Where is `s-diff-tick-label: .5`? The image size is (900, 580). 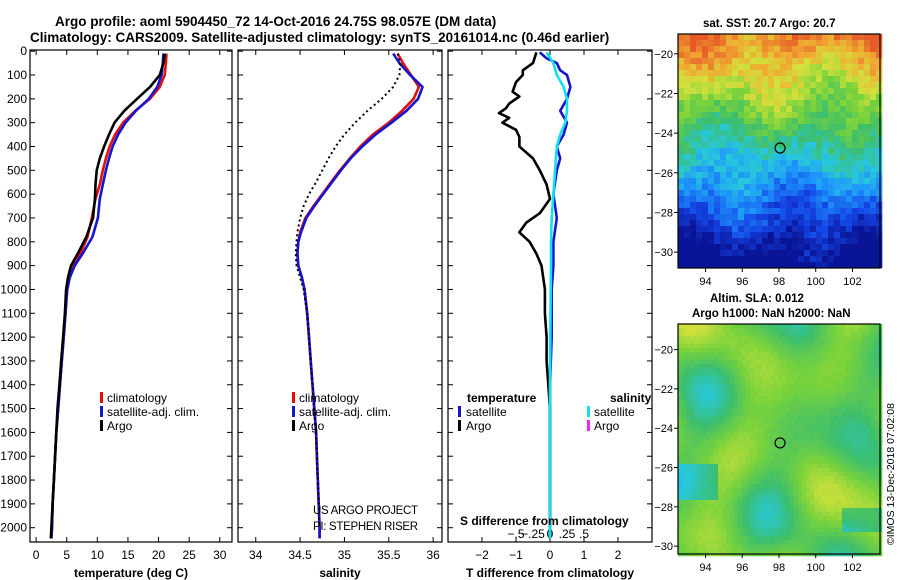 s-diff-tick-label: .5 is located at coordinates (584, 534).